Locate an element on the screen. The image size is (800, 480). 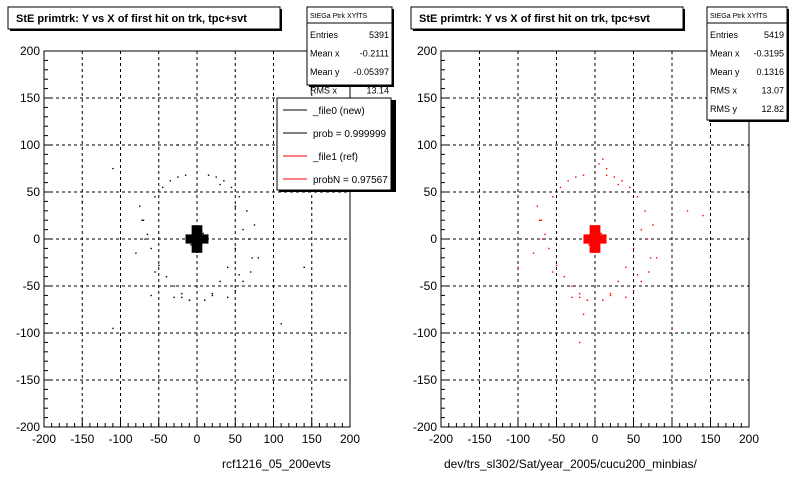
x-tick-label: 0 is located at coordinates (197, 439).